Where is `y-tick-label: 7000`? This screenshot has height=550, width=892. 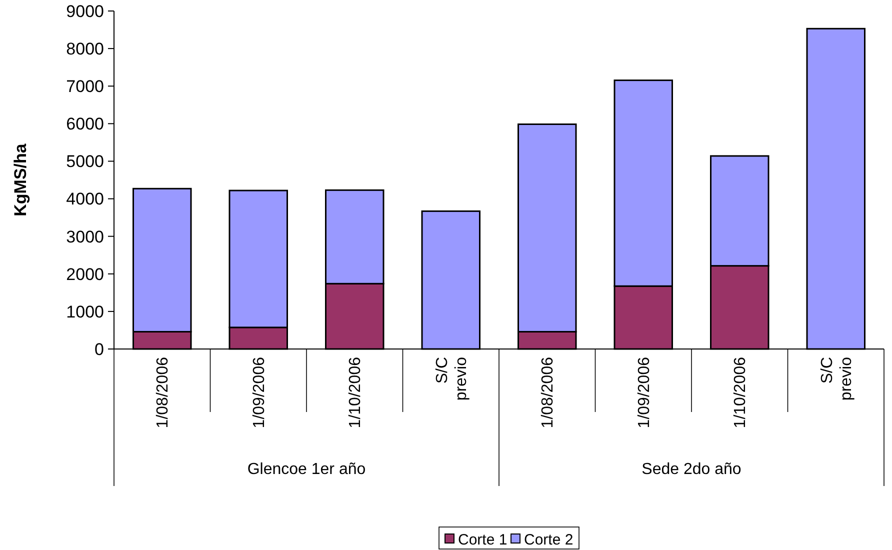 y-tick-label: 7000 is located at coordinates (85, 86).